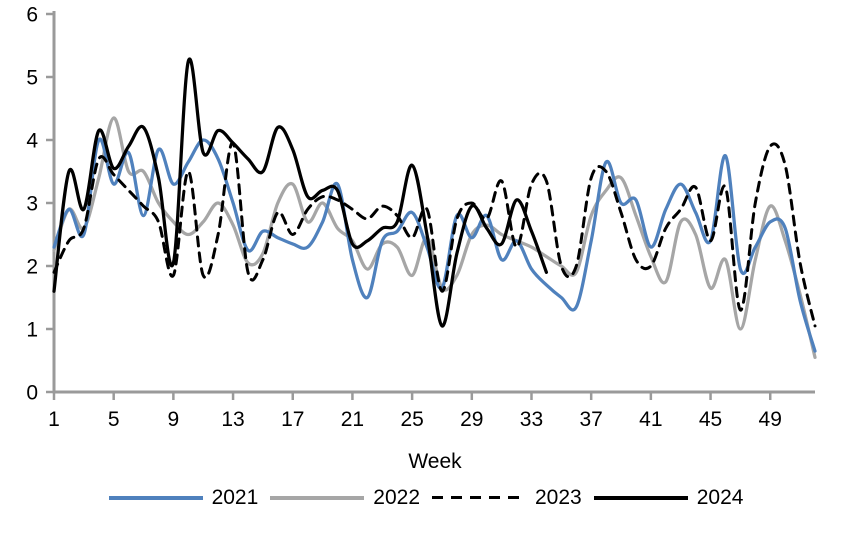 This screenshot has width=852, height=536. What do you see at coordinates (479, 497) in the screenshot?
I see `legend-swatch-2023` at bounding box center [479, 497].